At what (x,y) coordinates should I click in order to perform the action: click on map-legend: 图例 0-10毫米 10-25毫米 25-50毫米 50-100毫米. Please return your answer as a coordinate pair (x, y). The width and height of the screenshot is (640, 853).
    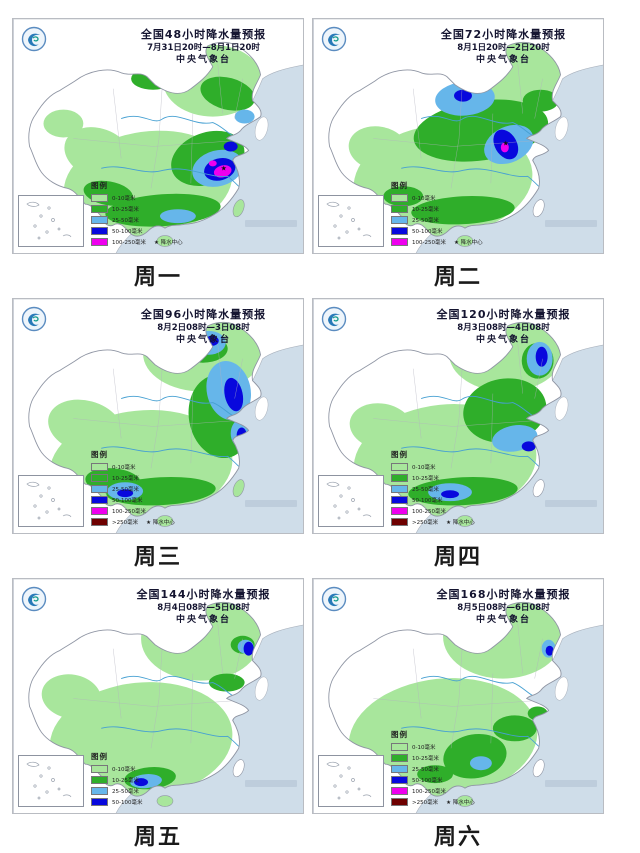
    Looking at the image, I should click on (116, 779).